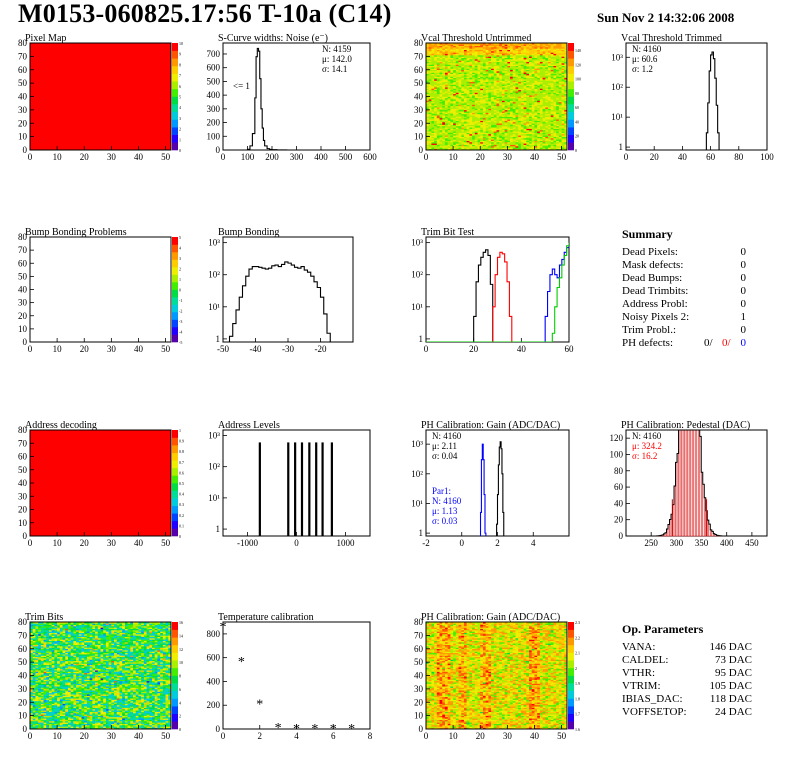  What do you see at coordinates (752, 543) in the screenshot?
I see `x-tick-label: 450` at bounding box center [752, 543].